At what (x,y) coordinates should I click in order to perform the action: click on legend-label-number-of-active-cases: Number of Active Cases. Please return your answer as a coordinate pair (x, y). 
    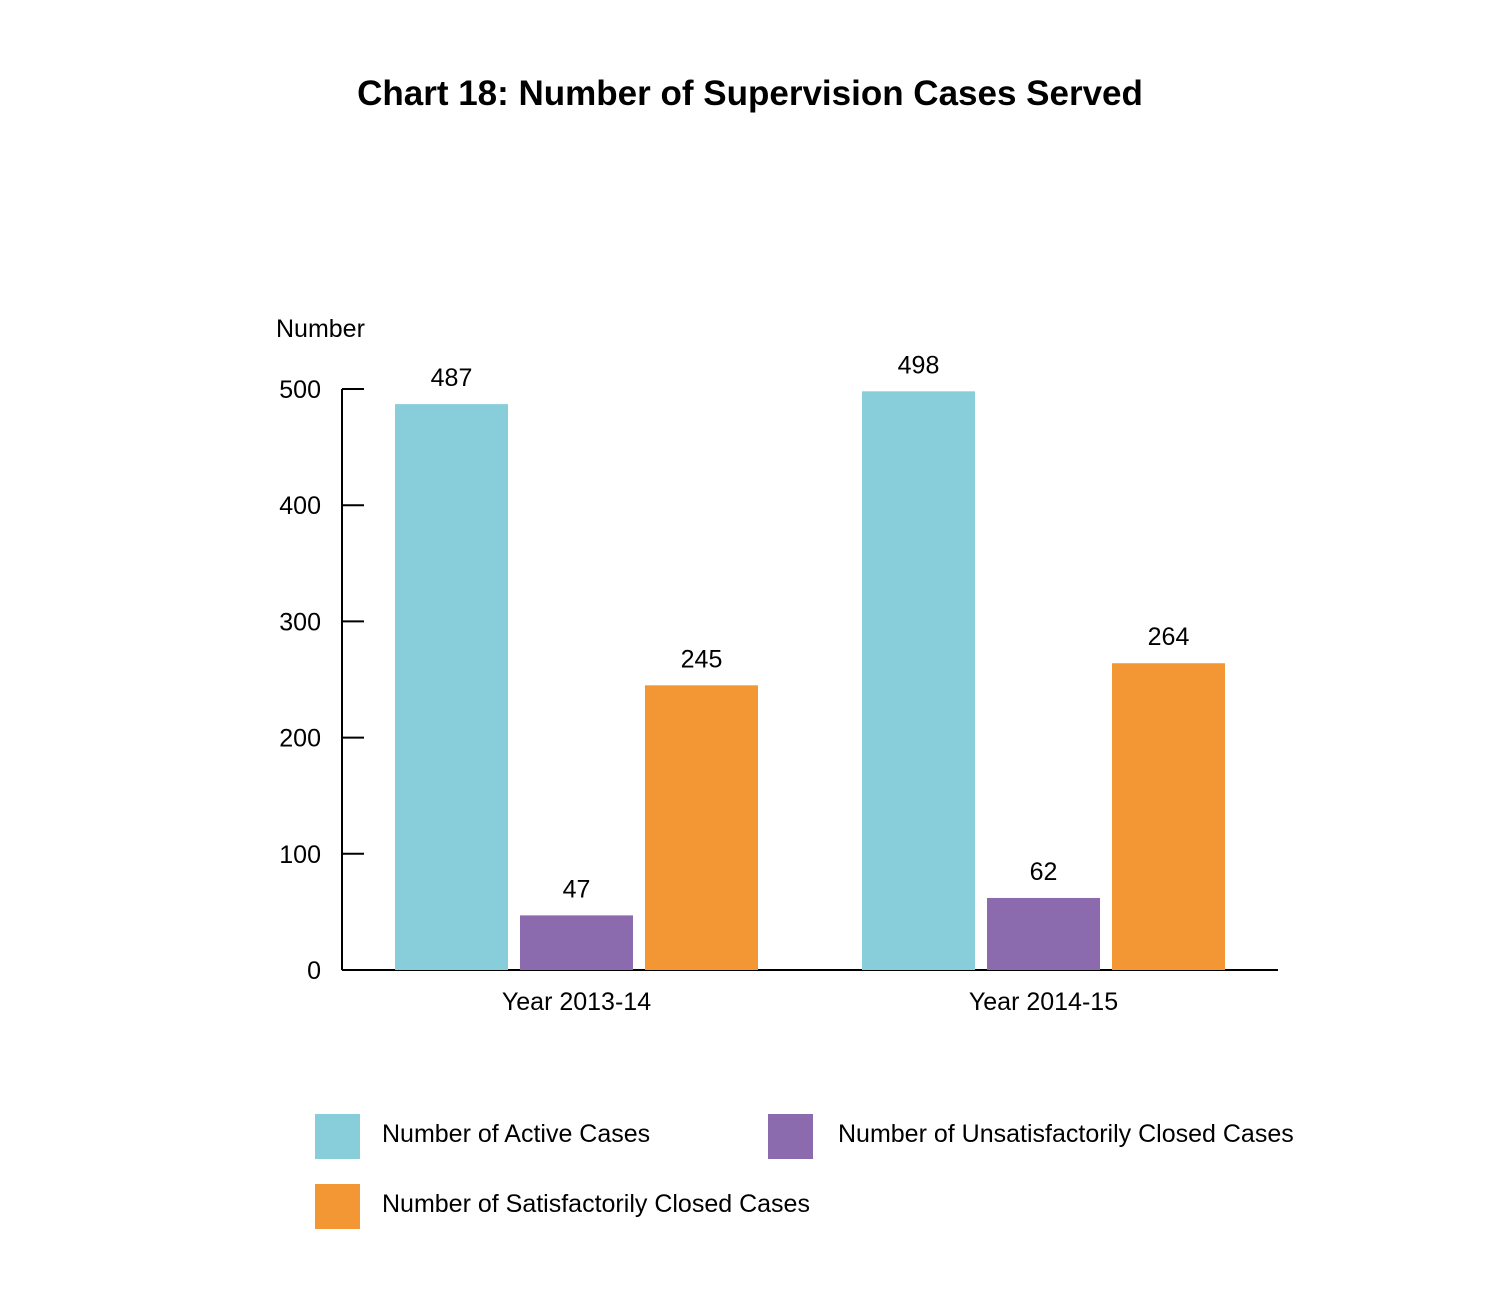
    Looking at the image, I should click on (516, 1134).